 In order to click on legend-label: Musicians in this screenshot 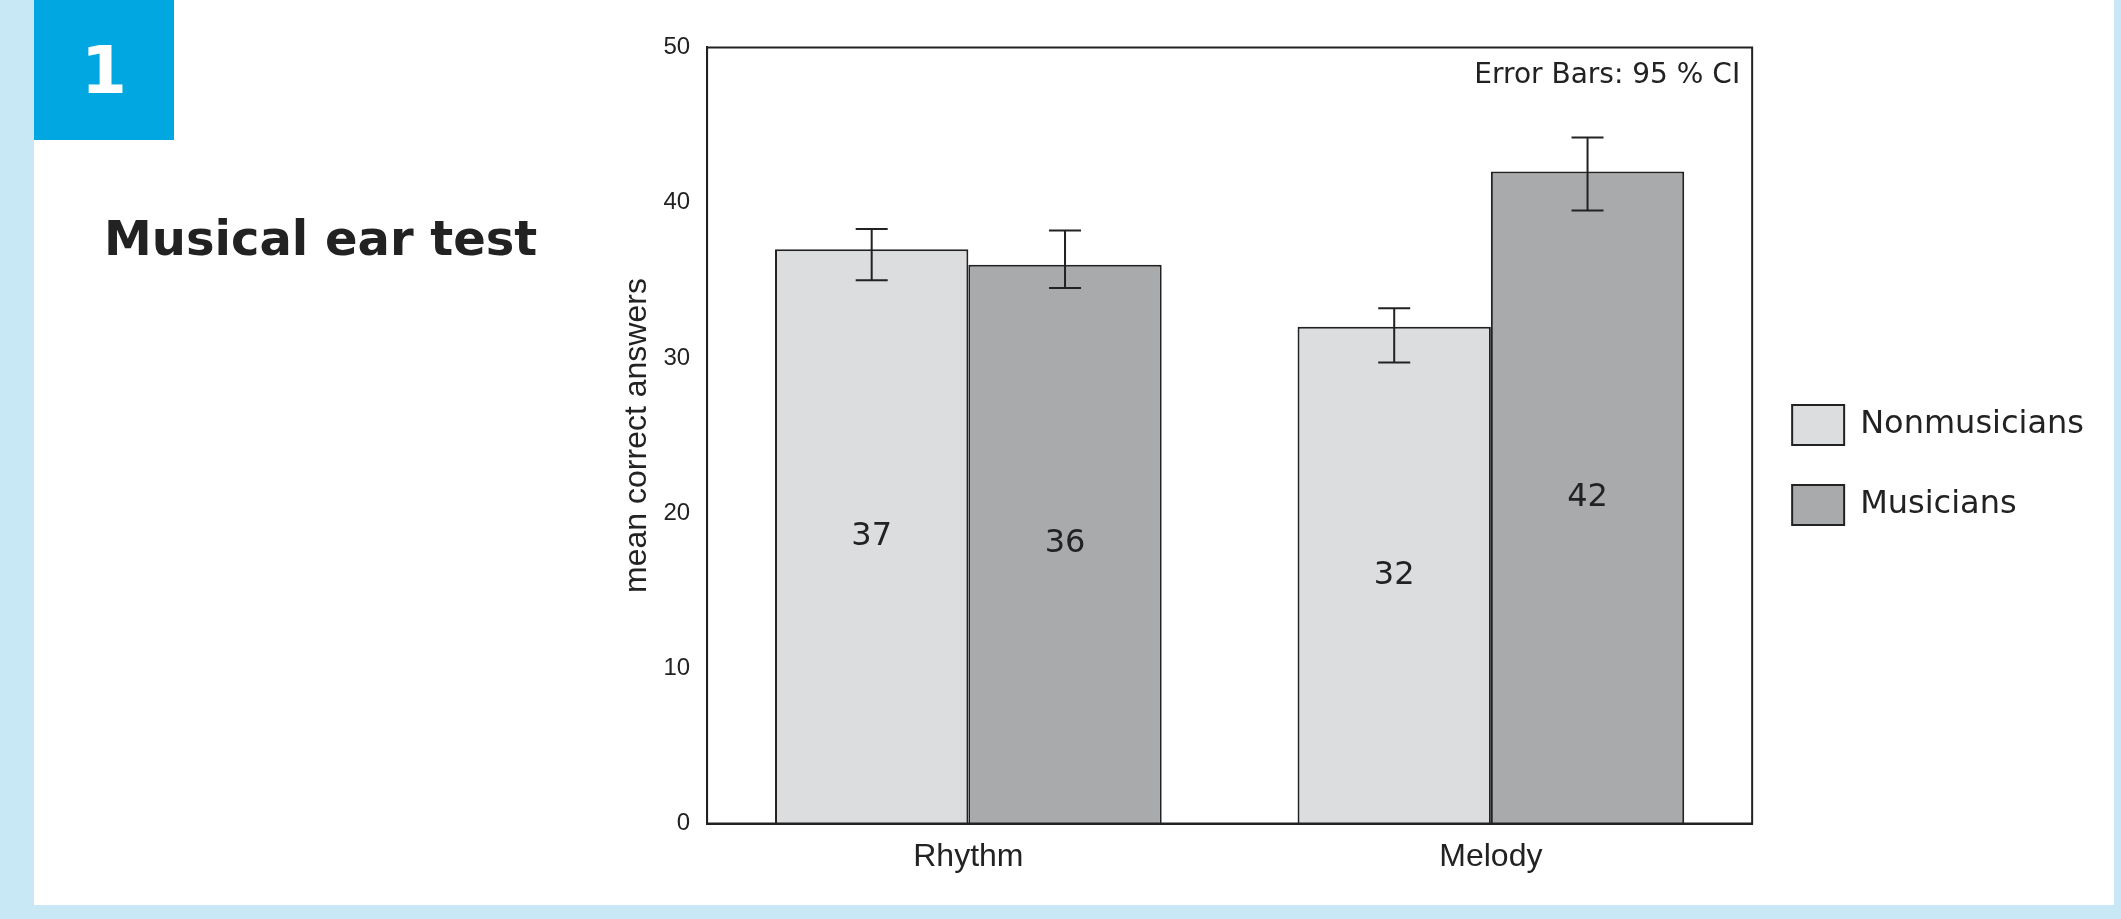, I will do `click(1938, 502)`.